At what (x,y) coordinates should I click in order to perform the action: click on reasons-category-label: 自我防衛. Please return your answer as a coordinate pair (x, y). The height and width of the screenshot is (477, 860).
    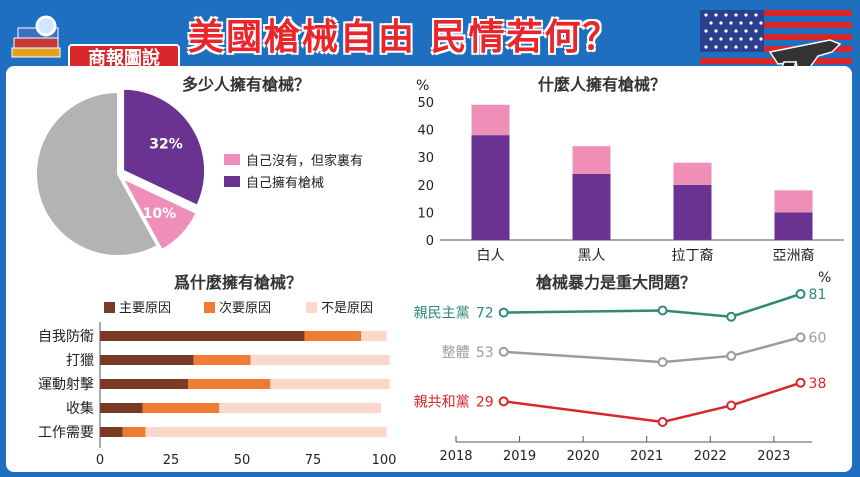
    Looking at the image, I should click on (66, 337).